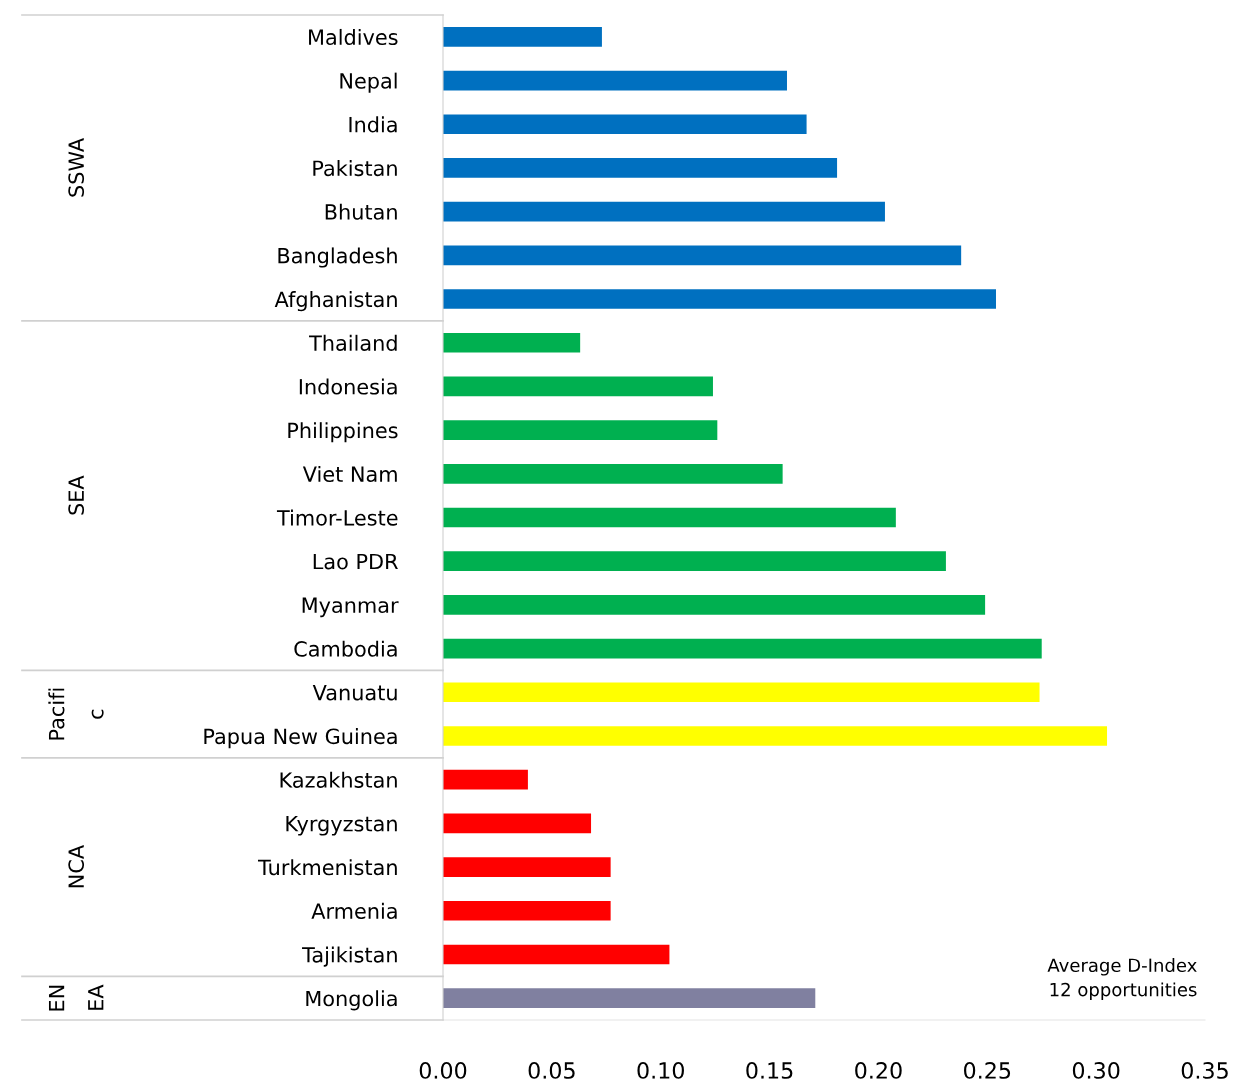  What do you see at coordinates (327, 867) in the screenshot?
I see `y-tick-label: Turkmenistan` at bounding box center [327, 867].